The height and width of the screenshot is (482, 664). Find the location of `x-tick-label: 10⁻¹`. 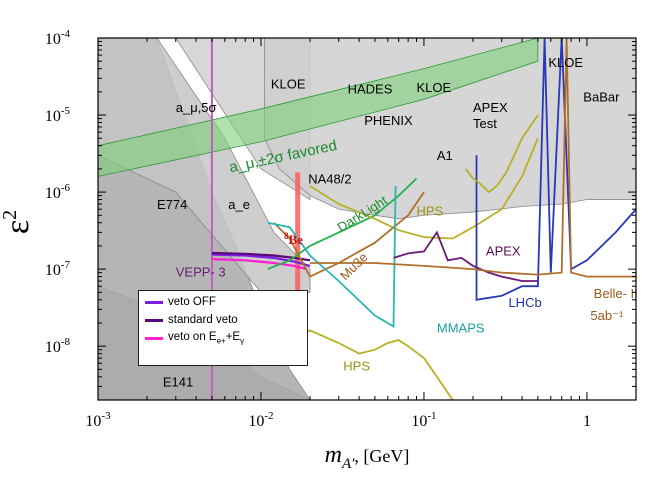

x-tick-label: 10⁻¹ is located at coordinates (423, 420).